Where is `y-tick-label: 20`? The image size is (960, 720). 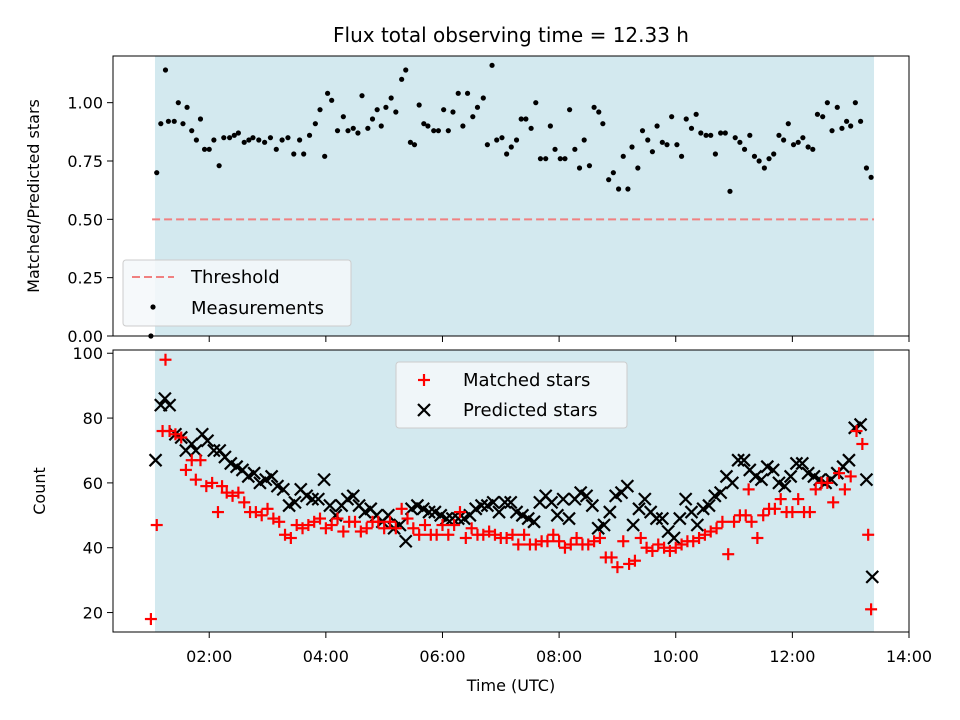 y-tick-label: 20 is located at coordinates (93, 613).